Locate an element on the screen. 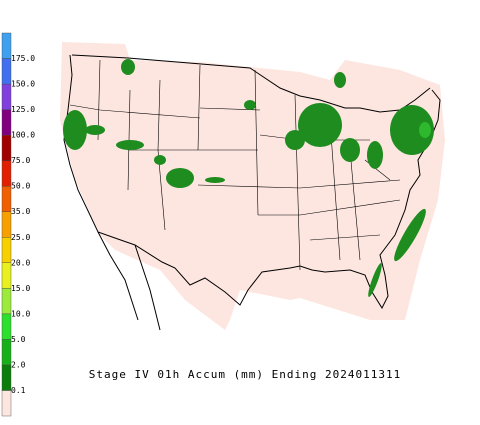 The image size is (480, 425). legend-label: 0.1 is located at coordinates (18, 390).